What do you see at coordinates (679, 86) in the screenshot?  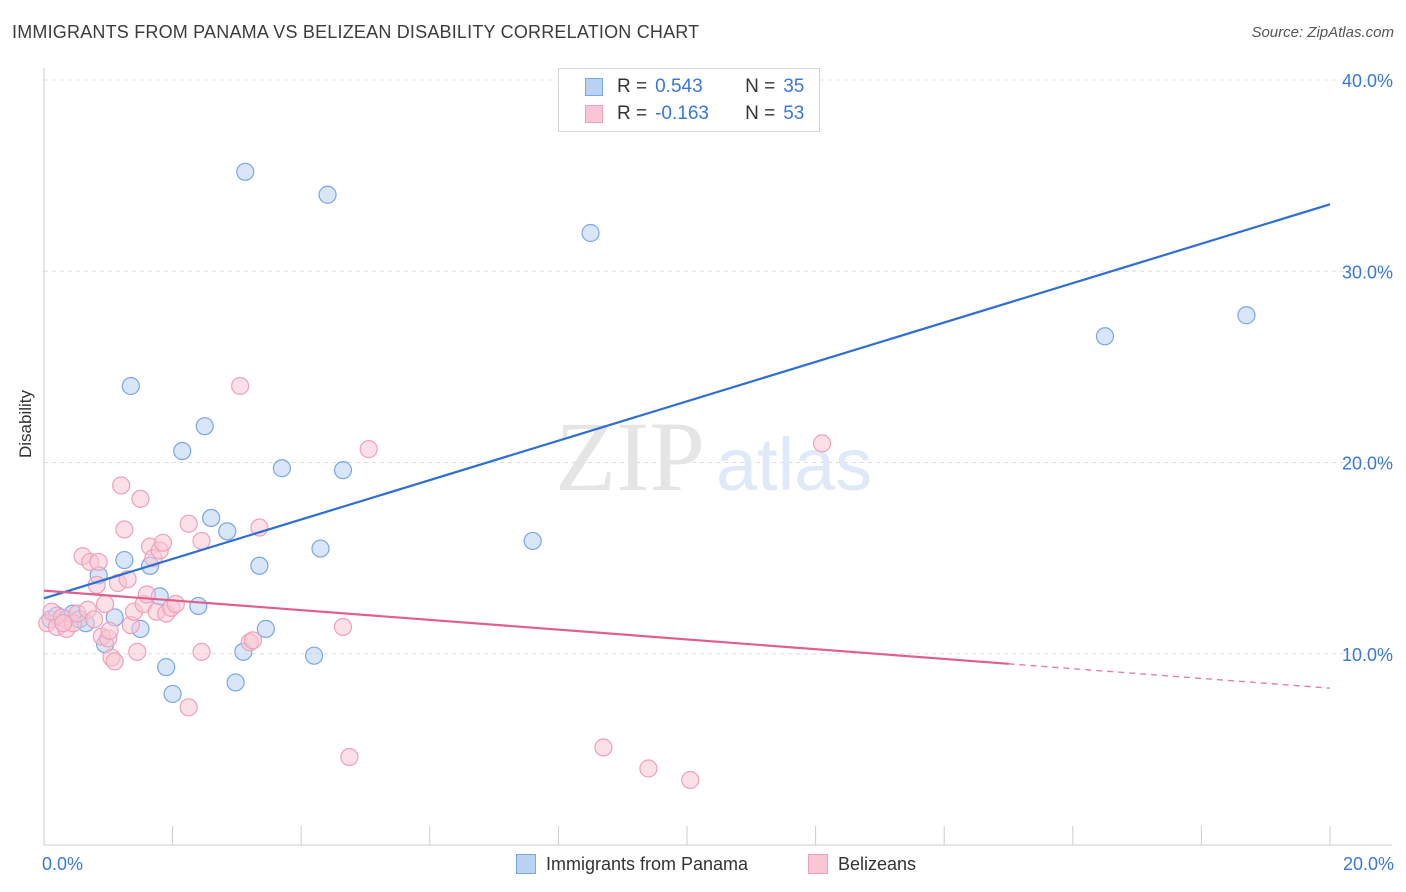 I see `legend-r-value-panama: 0.543` at bounding box center [679, 86].